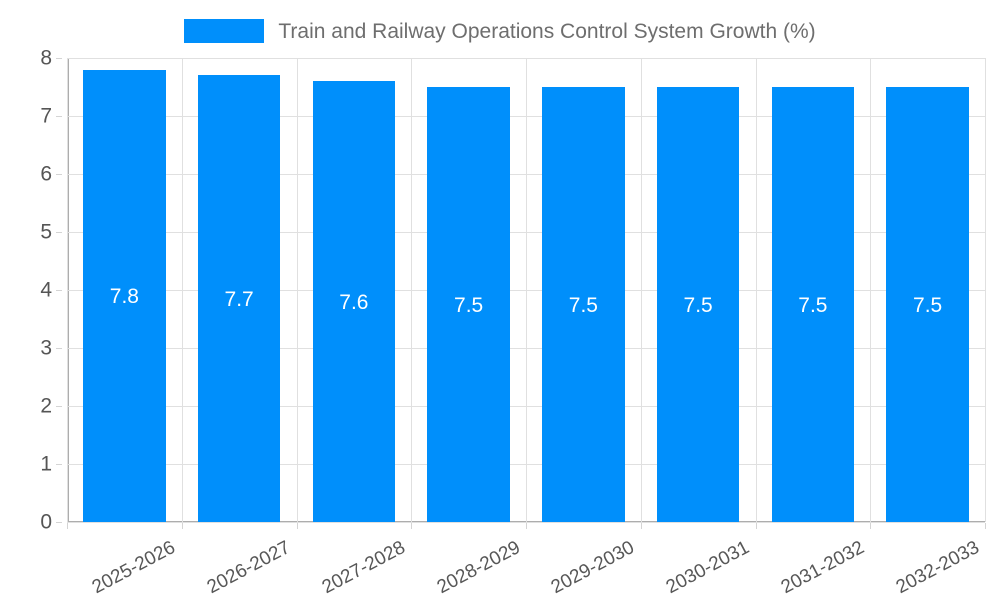 Image resolution: width=1000 pixels, height=600 pixels. I want to click on gridline-horizontal, so click(526, 522).